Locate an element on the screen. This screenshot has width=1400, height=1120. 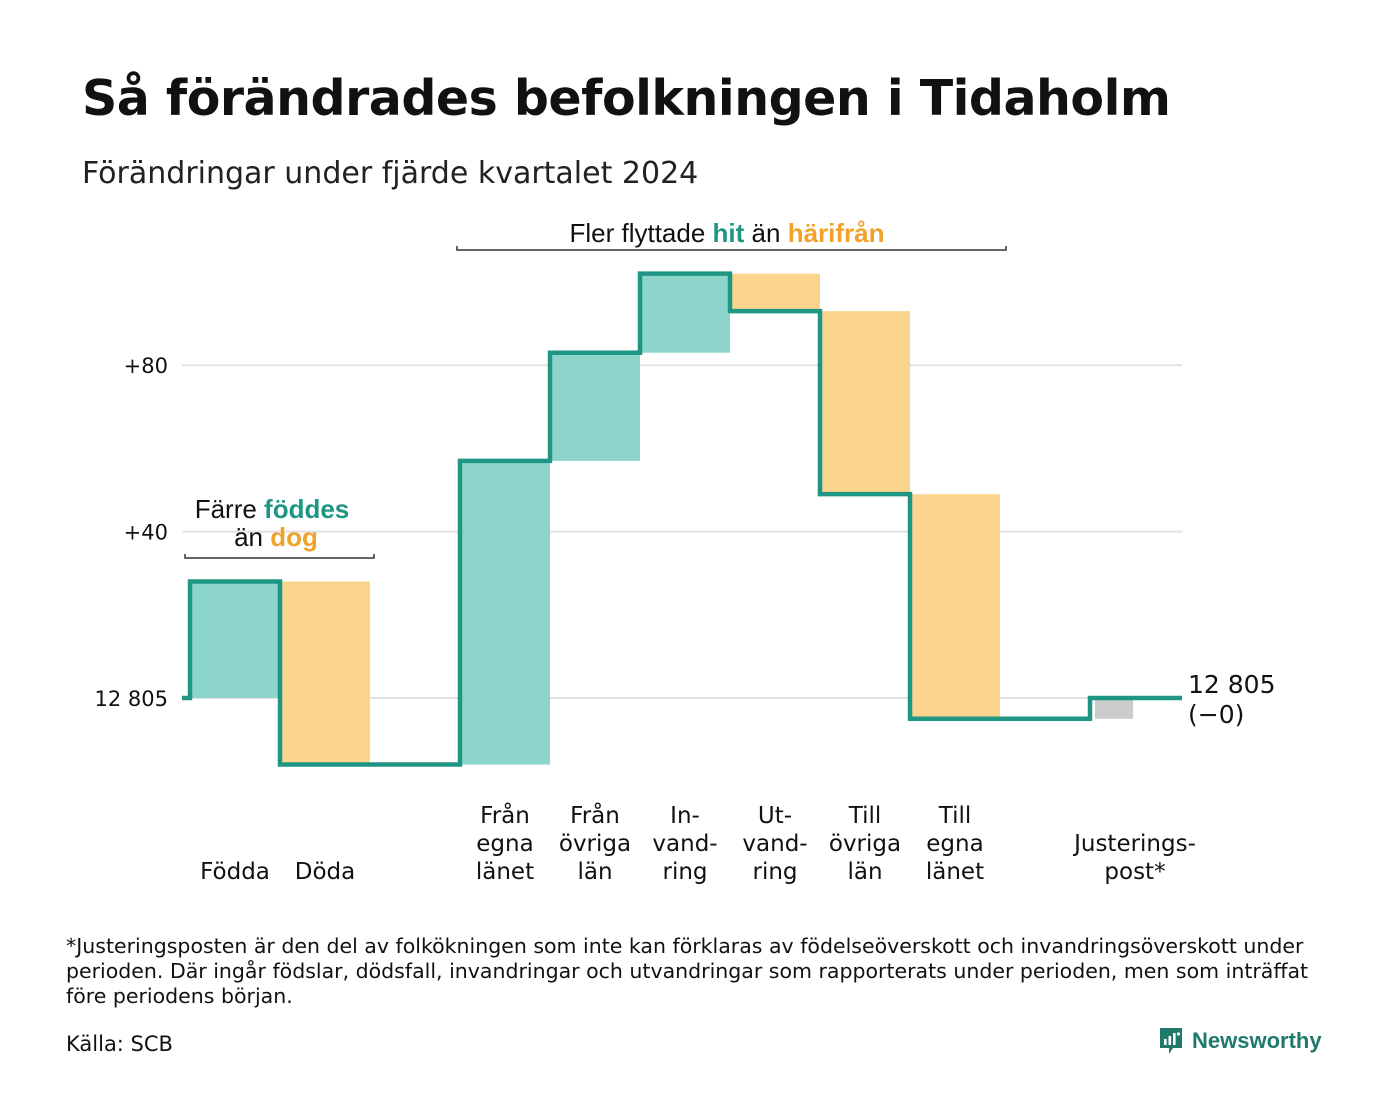
annotation-births-deaths-line2: än dog is located at coordinates (276, 537).